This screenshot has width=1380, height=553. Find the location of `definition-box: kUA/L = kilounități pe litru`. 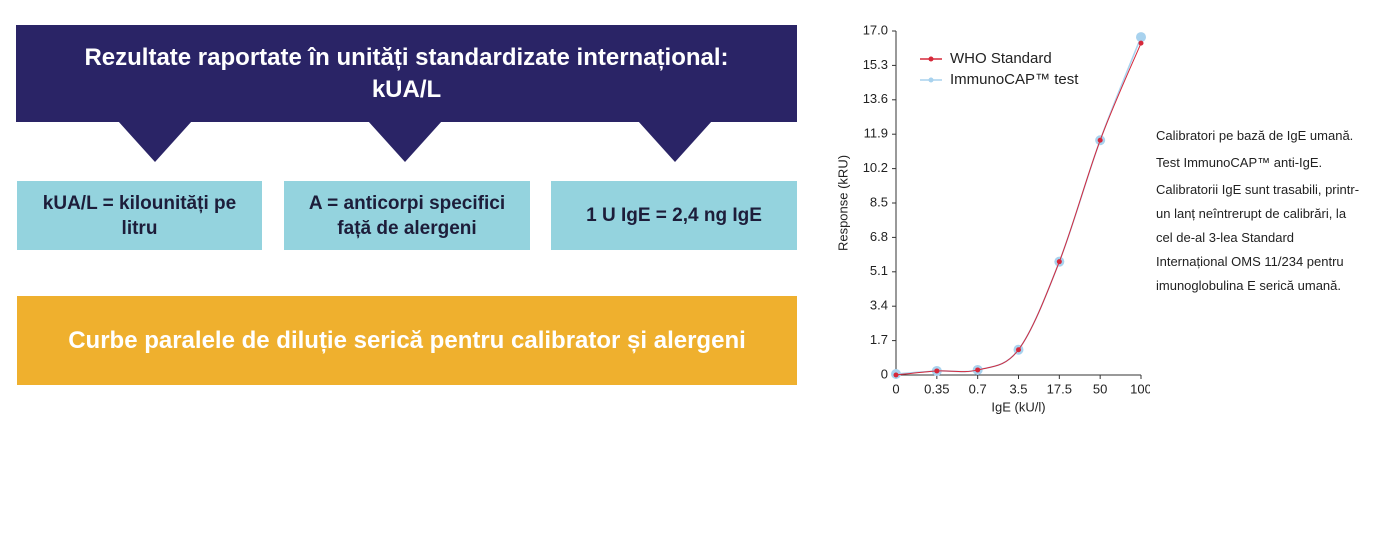

definition-box: kUA/L = kilounități pe litru is located at coordinates (139, 215).